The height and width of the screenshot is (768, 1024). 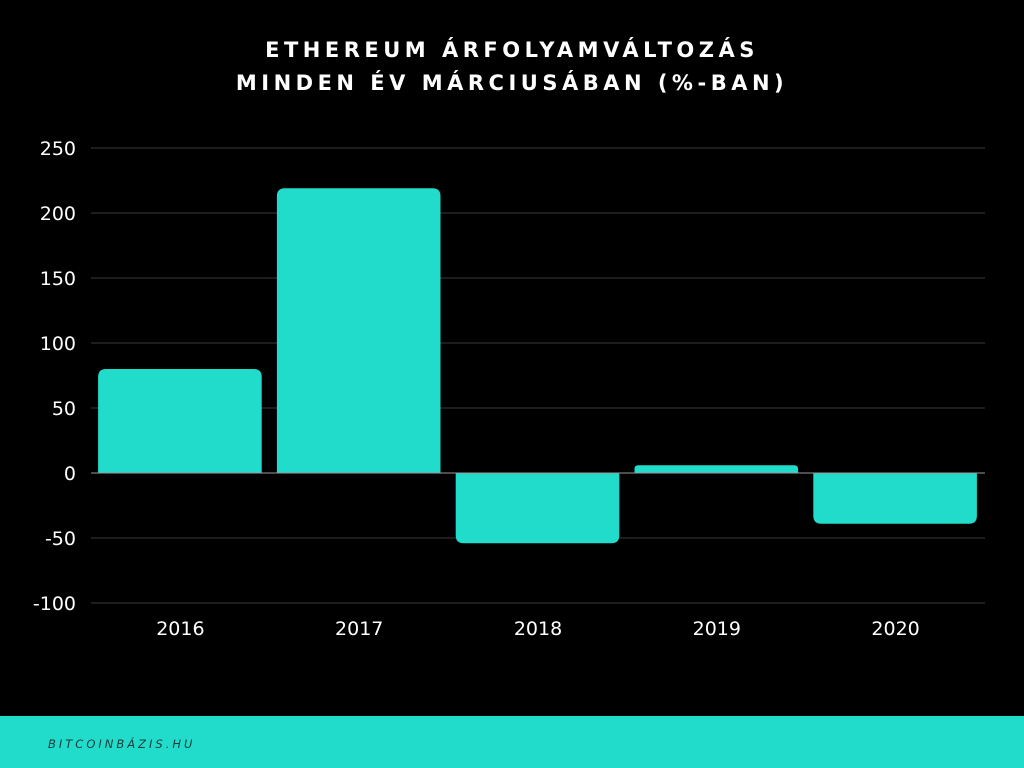 What do you see at coordinates (359, 629) in the screenshot?
I see `x-tick-label: 2017` at bounding box center [359, 629].